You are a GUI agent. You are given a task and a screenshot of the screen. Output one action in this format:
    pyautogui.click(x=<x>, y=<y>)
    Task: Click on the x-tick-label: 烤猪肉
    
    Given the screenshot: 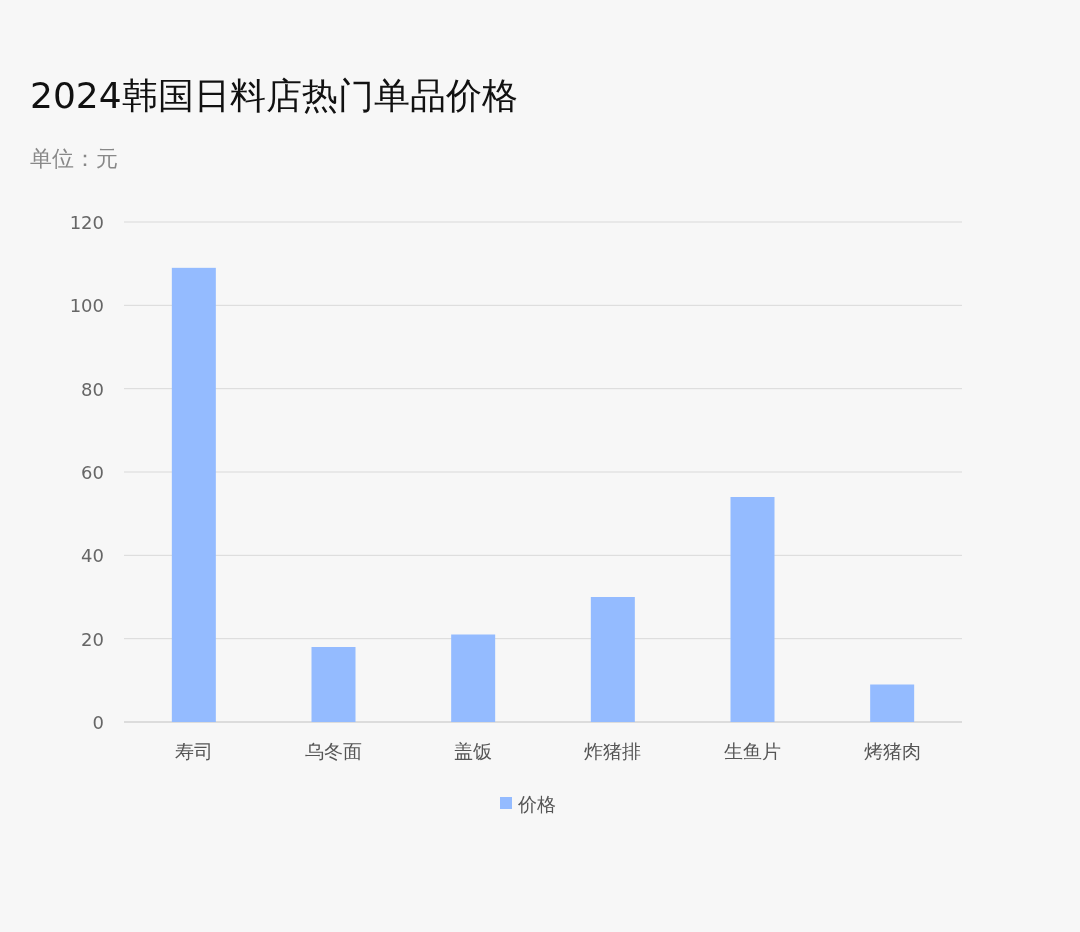 What is the action you would take?
    pyautogui.click(x=892, y=751)
    